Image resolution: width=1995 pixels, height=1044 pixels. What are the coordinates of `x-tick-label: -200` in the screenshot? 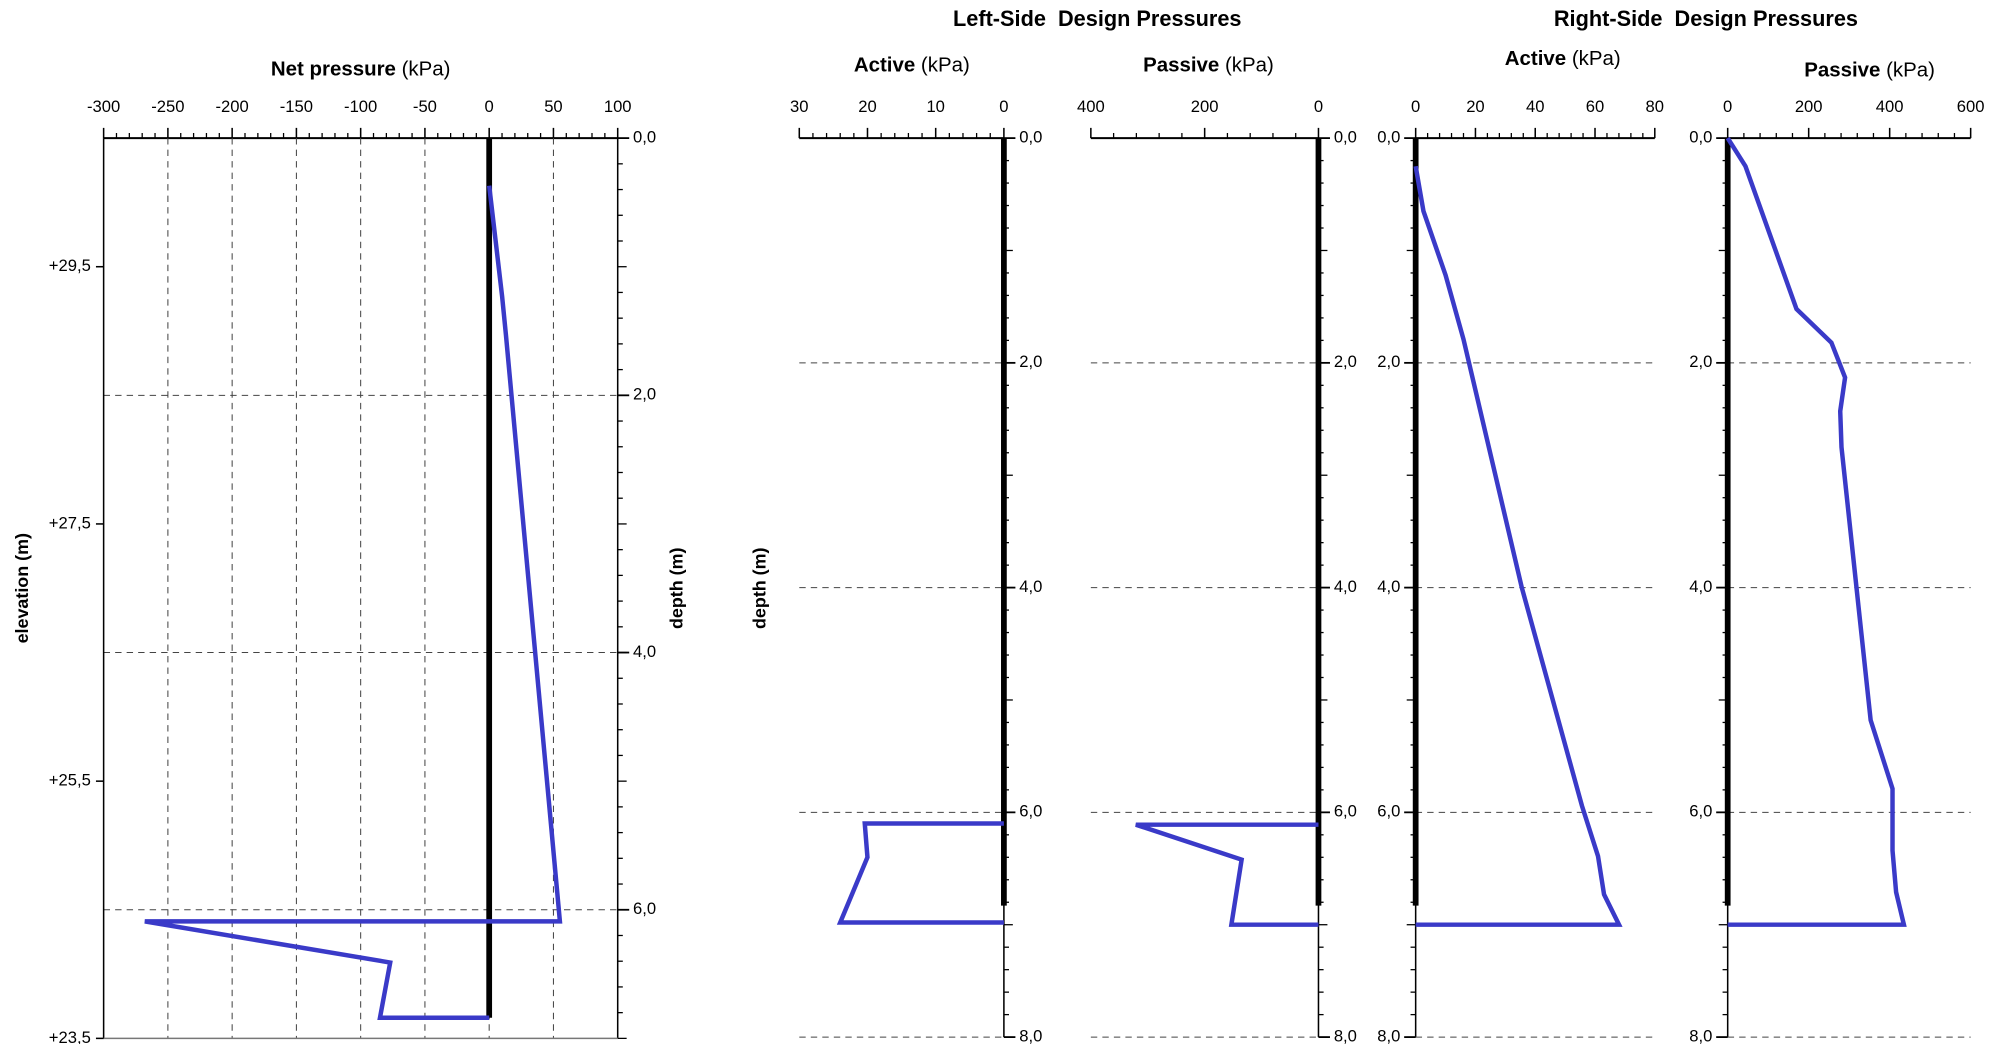 It's located at (232, 106).